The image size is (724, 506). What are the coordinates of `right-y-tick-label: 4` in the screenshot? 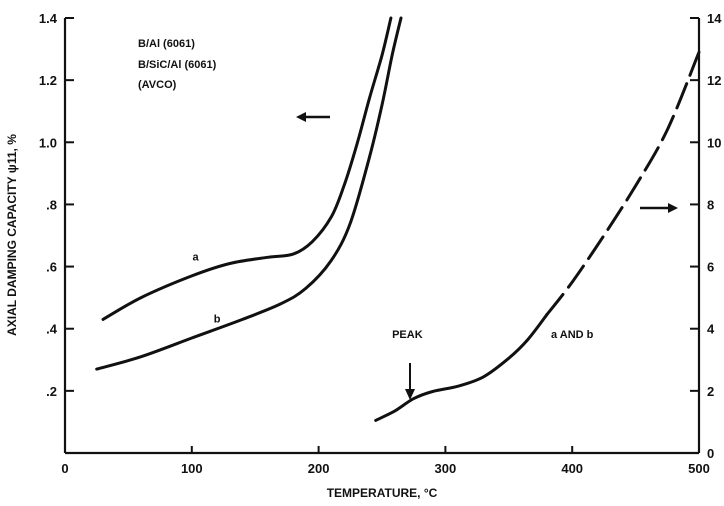 It's located at (711, 329).